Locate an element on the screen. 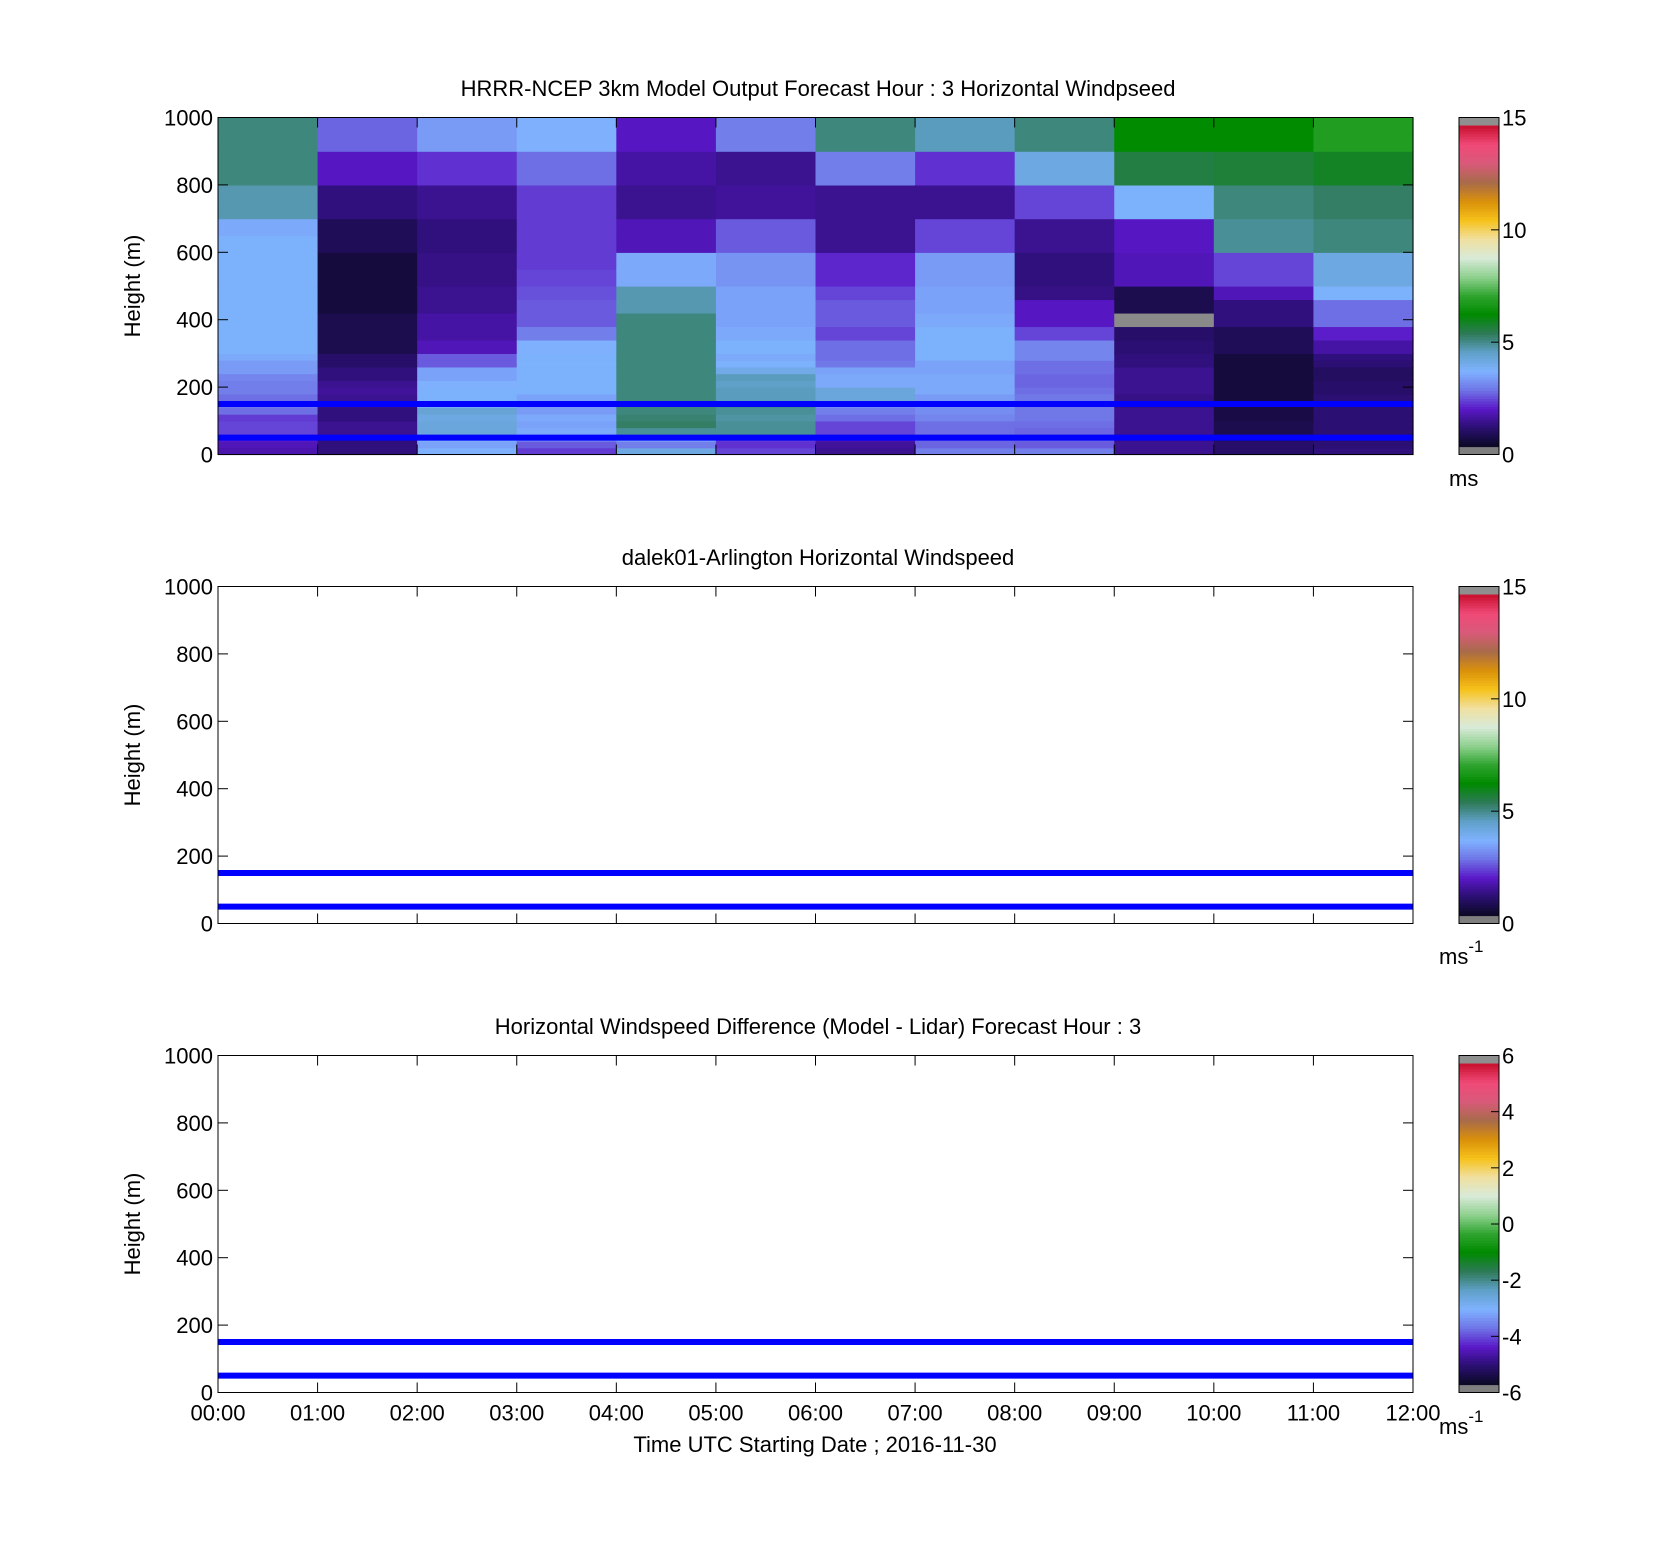 The width and height of the screenshot is (1680, 1561). colorbar-unit: ms is located at coordinates (1463, 478).